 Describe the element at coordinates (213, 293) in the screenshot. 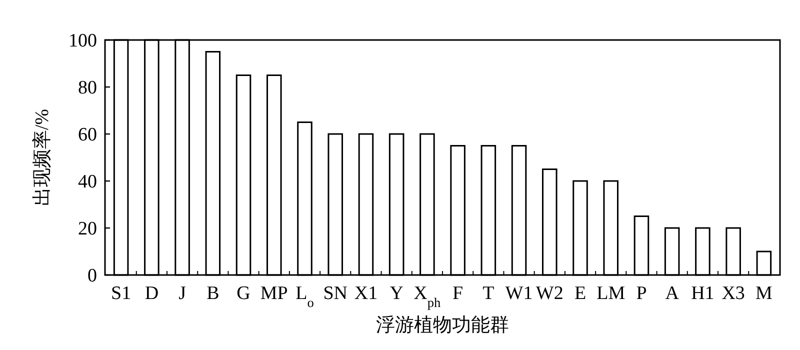

I see `x-tick-label: B` at that location.